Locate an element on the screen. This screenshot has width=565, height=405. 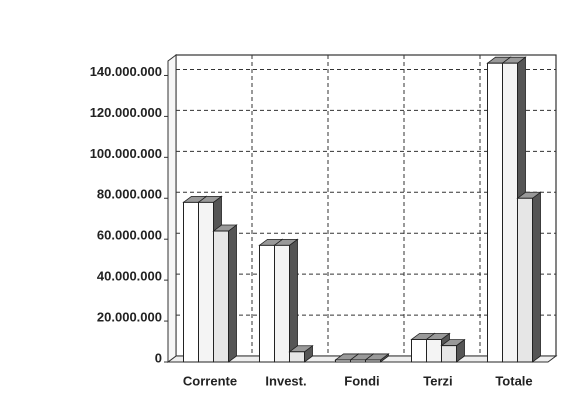
y-tick-label: 140.000.000 is located at coordinates (126, 71).